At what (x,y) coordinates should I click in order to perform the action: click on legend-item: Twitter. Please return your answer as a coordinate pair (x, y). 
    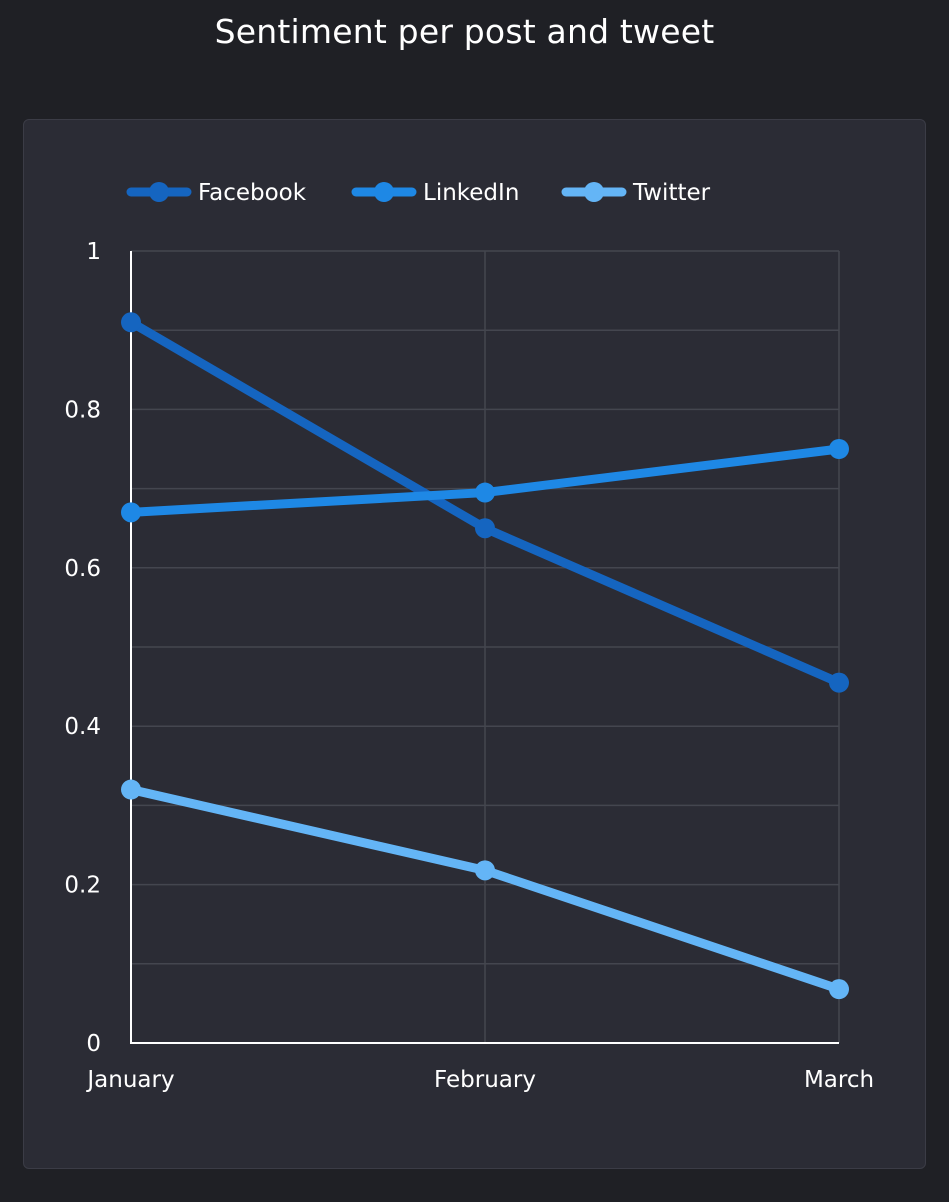
    Looking at the image, I should click on (636, 193).